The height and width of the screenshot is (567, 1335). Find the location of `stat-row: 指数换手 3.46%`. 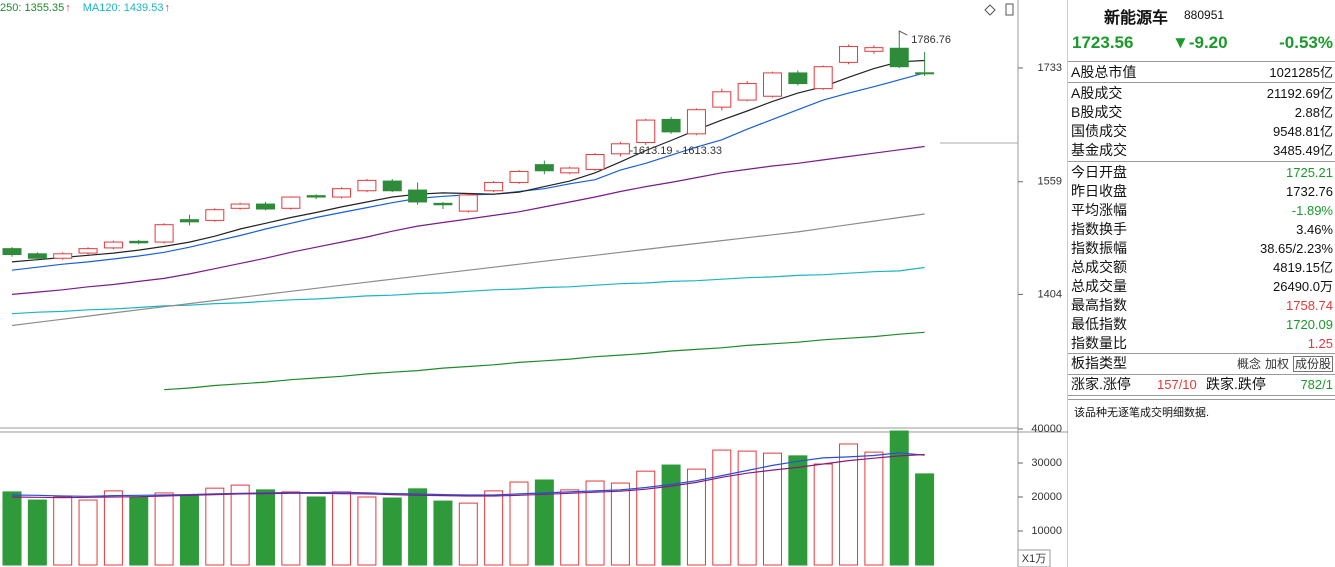

stat-row: 指数换手 3.46% is located at coordinates (1200, 229).